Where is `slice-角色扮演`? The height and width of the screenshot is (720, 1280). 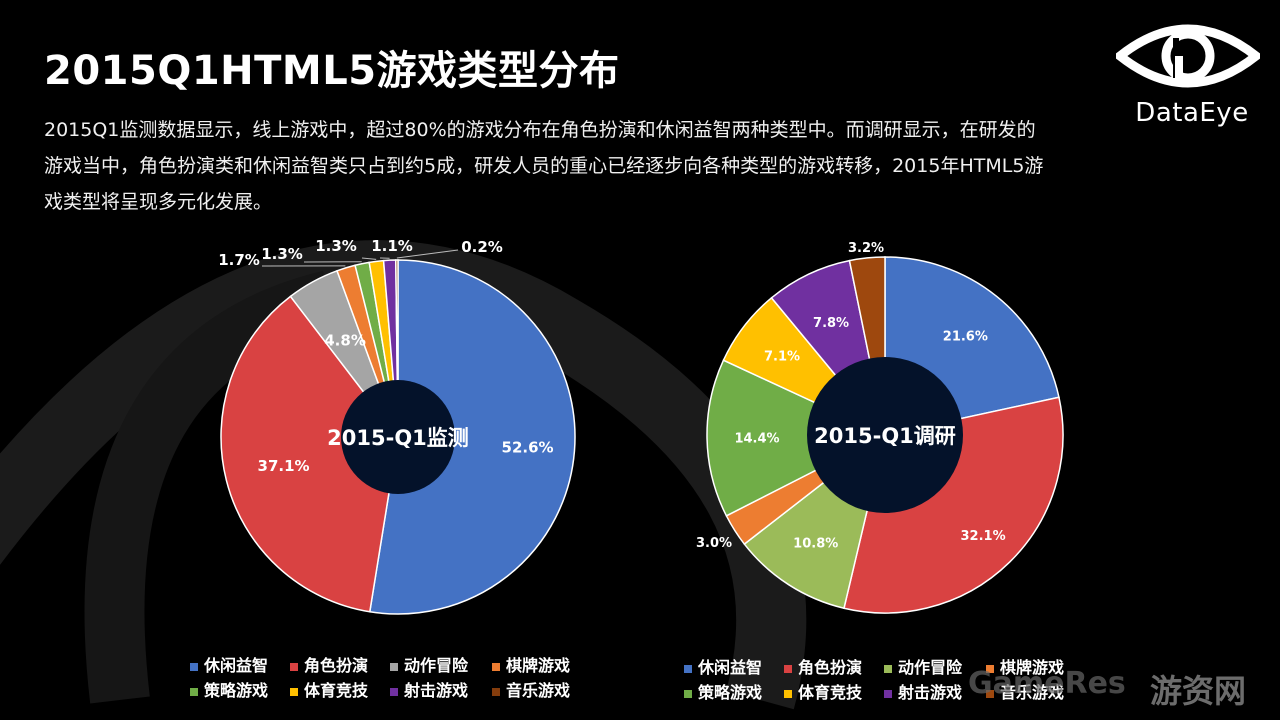
slice-角色扮演 is located at coordinates (309, 454).